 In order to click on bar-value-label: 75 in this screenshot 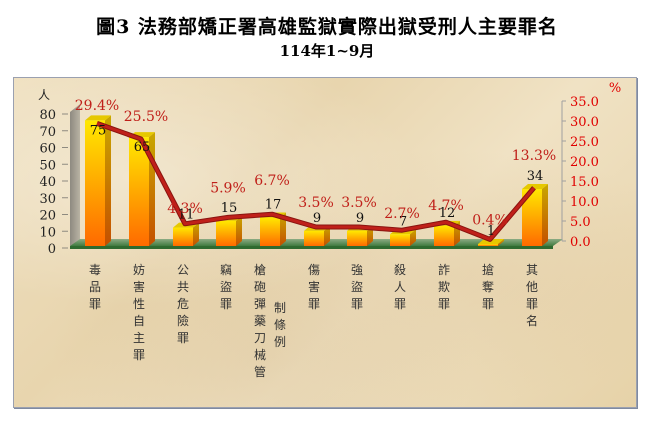, I will do `click(98, 130)`.